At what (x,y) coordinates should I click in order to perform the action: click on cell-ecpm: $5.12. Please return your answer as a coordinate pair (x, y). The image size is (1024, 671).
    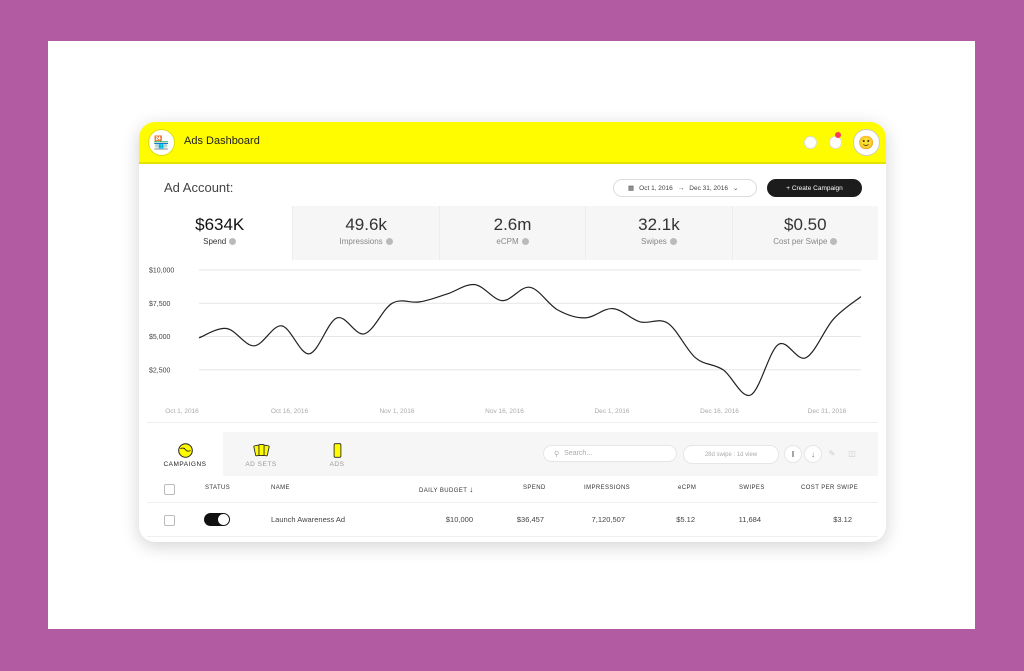
    Looking at the image, I should click on (685, 519).